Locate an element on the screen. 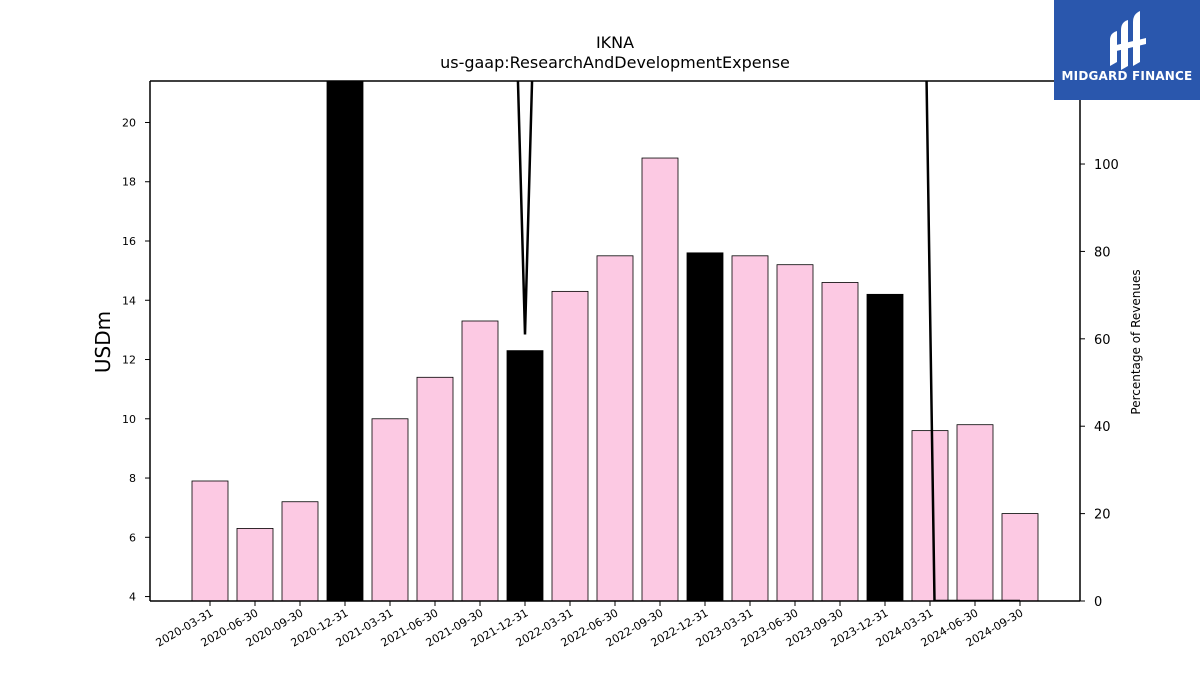  y-axis-label: USDm is located at coordinates (103, 342).